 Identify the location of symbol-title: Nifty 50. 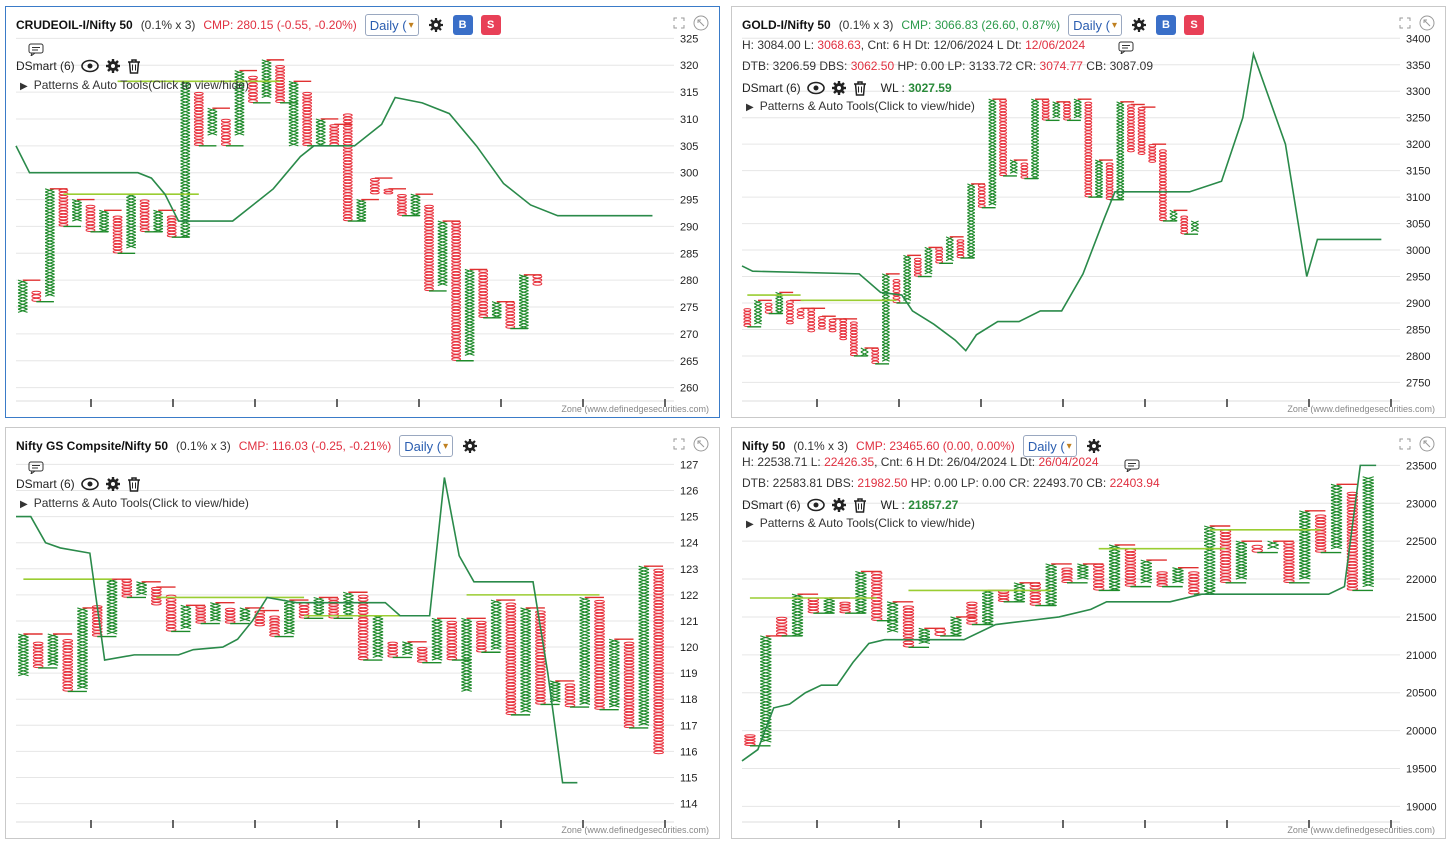
(764, 446).